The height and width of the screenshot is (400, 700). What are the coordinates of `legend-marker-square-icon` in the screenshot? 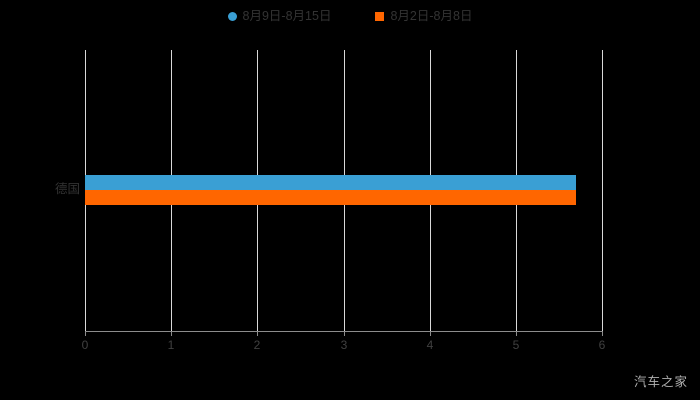 It's located at (380, 16).